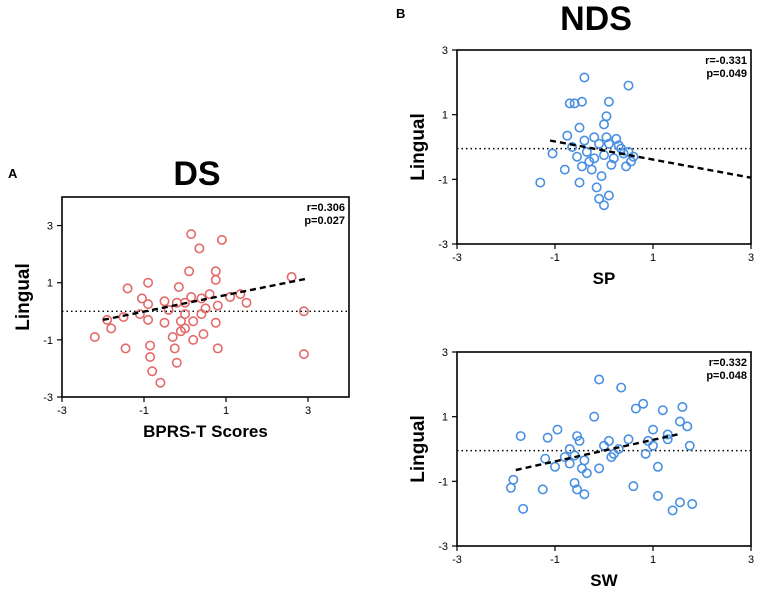 The height and width of the screenshot is (592, 765). I want to click on x-tick-label: -1, so click(555, 560).